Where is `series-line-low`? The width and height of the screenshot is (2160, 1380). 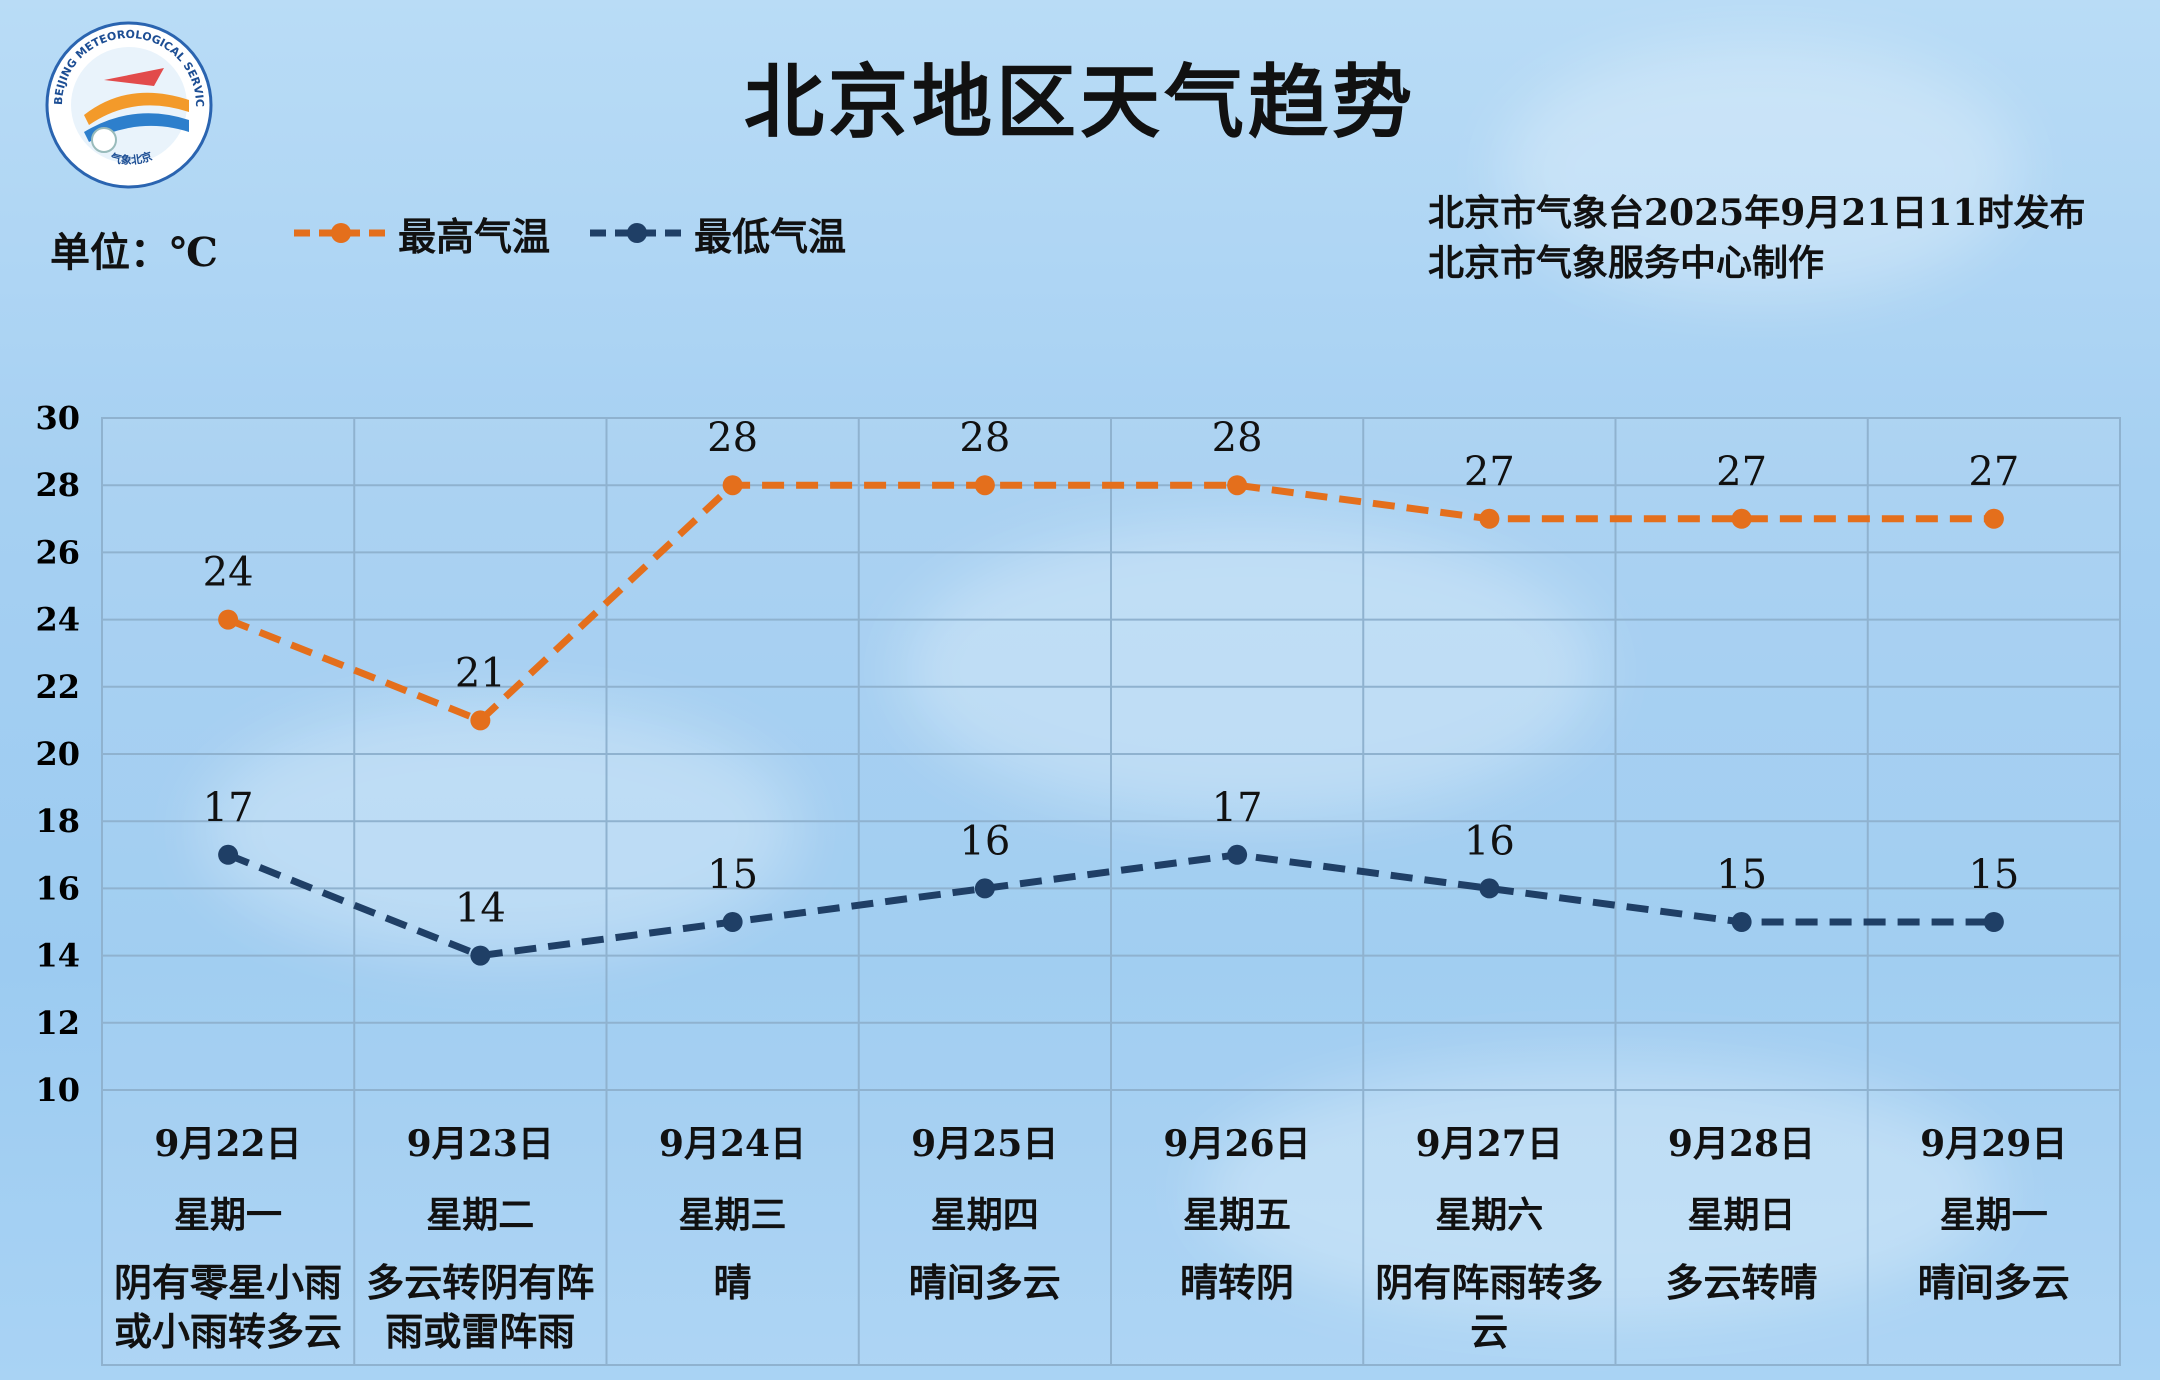
series-line-low is located at coordinates (1110, 905).